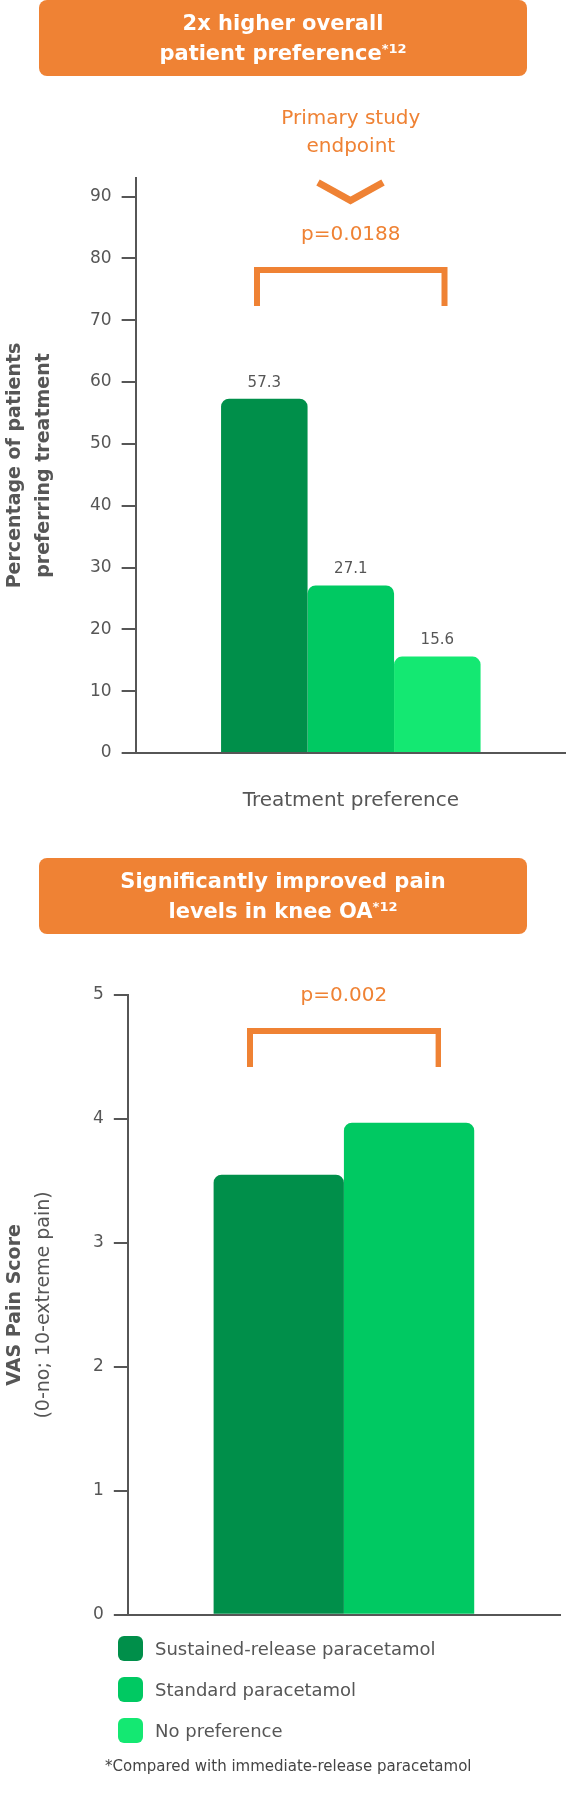 This screenshot has width=566, height=1800. What do you see at coordinates (437, 639) in the screenshot?
I see `data-label: 15.6` at bounding box center [437, 639].